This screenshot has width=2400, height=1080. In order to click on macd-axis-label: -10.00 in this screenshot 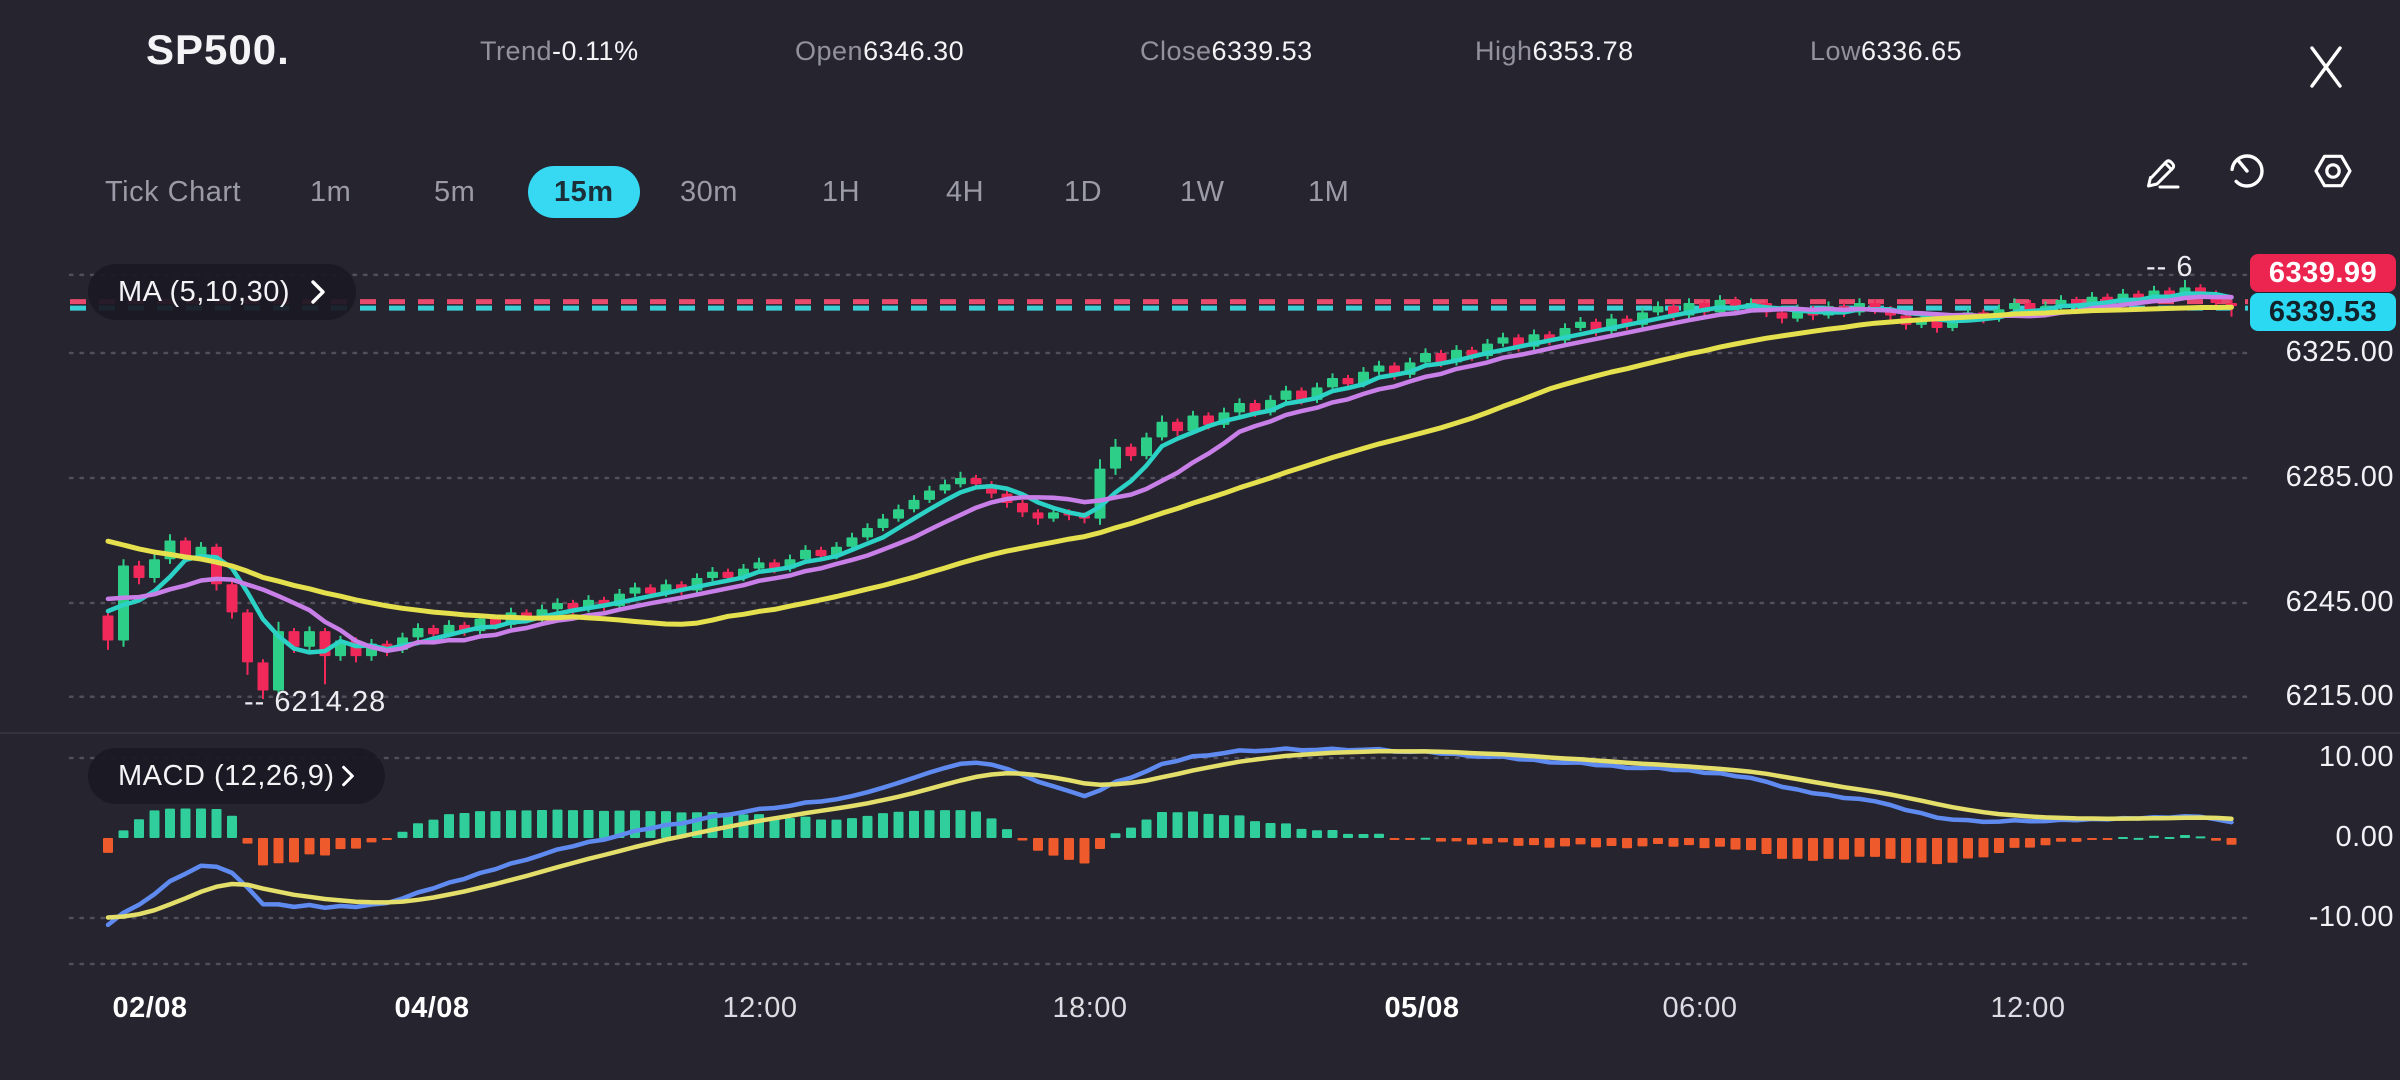, I will do `click(2351, 917)`.